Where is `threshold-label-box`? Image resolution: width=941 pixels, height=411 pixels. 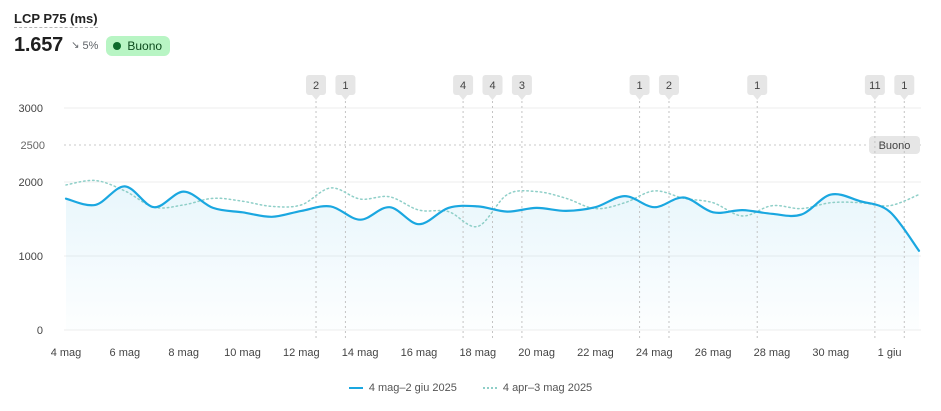 threshold-label-box is located at coordinates (894, 145).